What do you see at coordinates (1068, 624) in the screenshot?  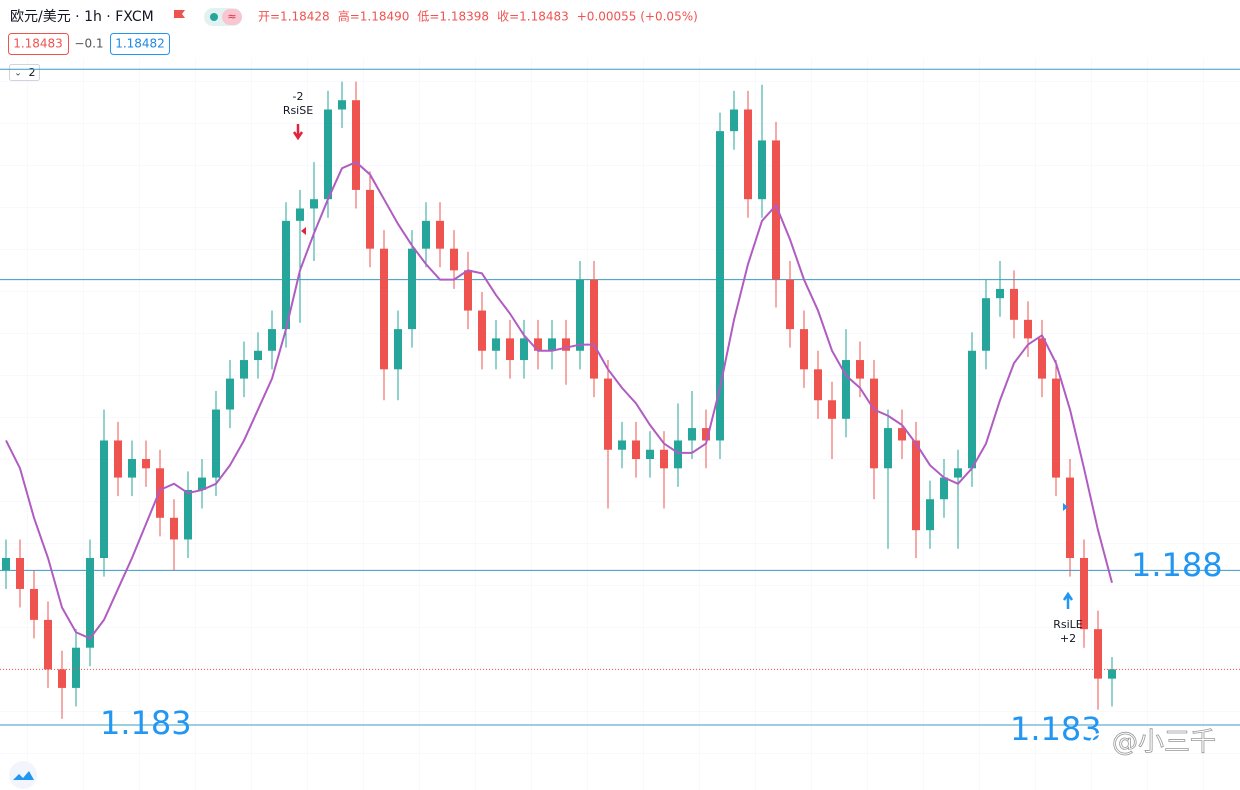 I see `signal-name: RsiLE` at bounding box center [1068, 624].